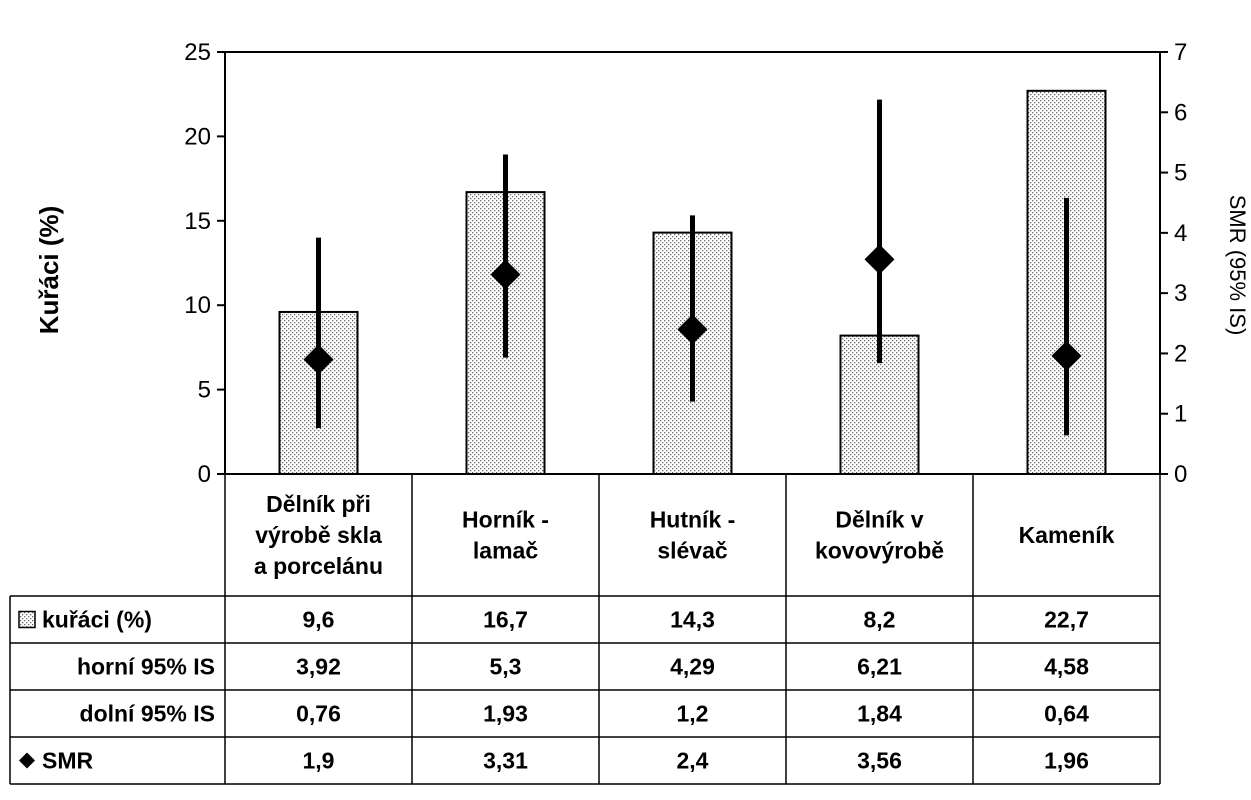 The image size is (1251, 800). What do you see at coordinates (693, 714) in the screenshot?
I see `table-cell: 1,2` at bounding box center [693, 714].